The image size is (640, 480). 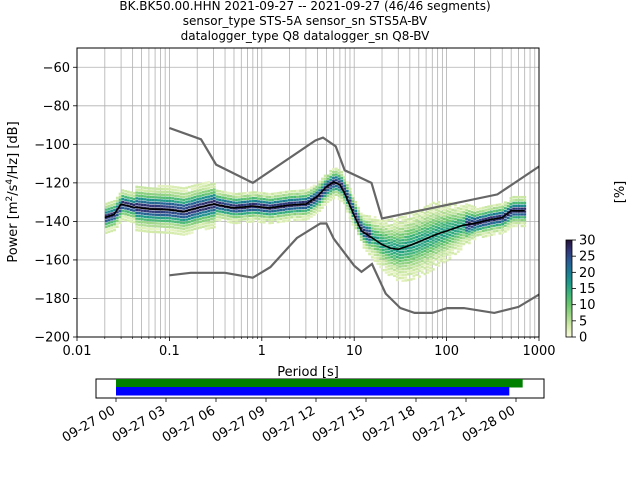 I want to click on x-tick-label: 0.1, so click(x=169, y=351).